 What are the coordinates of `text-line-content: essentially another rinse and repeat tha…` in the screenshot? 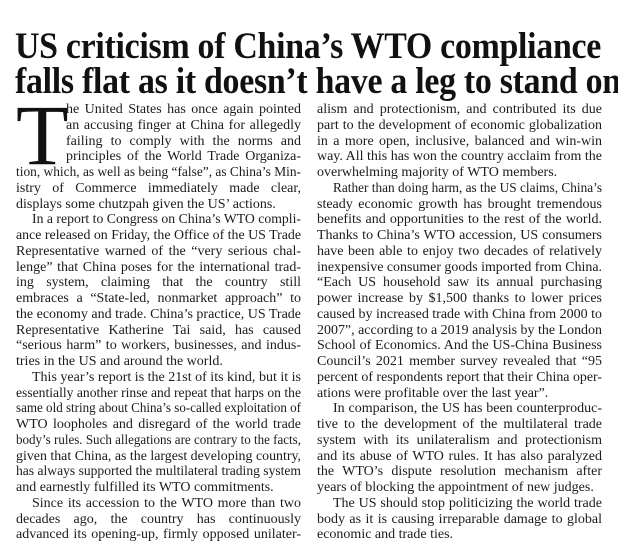 It's located at (158, 393).